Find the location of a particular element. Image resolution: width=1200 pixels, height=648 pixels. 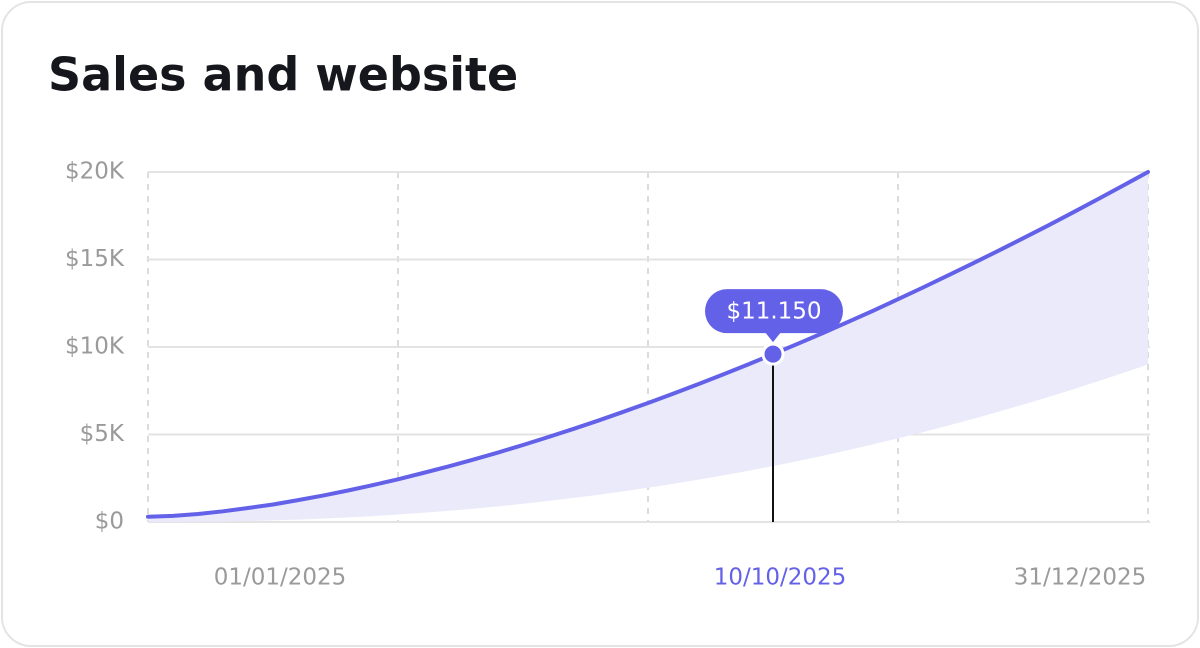

tooltip-box is located at coordinates (774, 311).